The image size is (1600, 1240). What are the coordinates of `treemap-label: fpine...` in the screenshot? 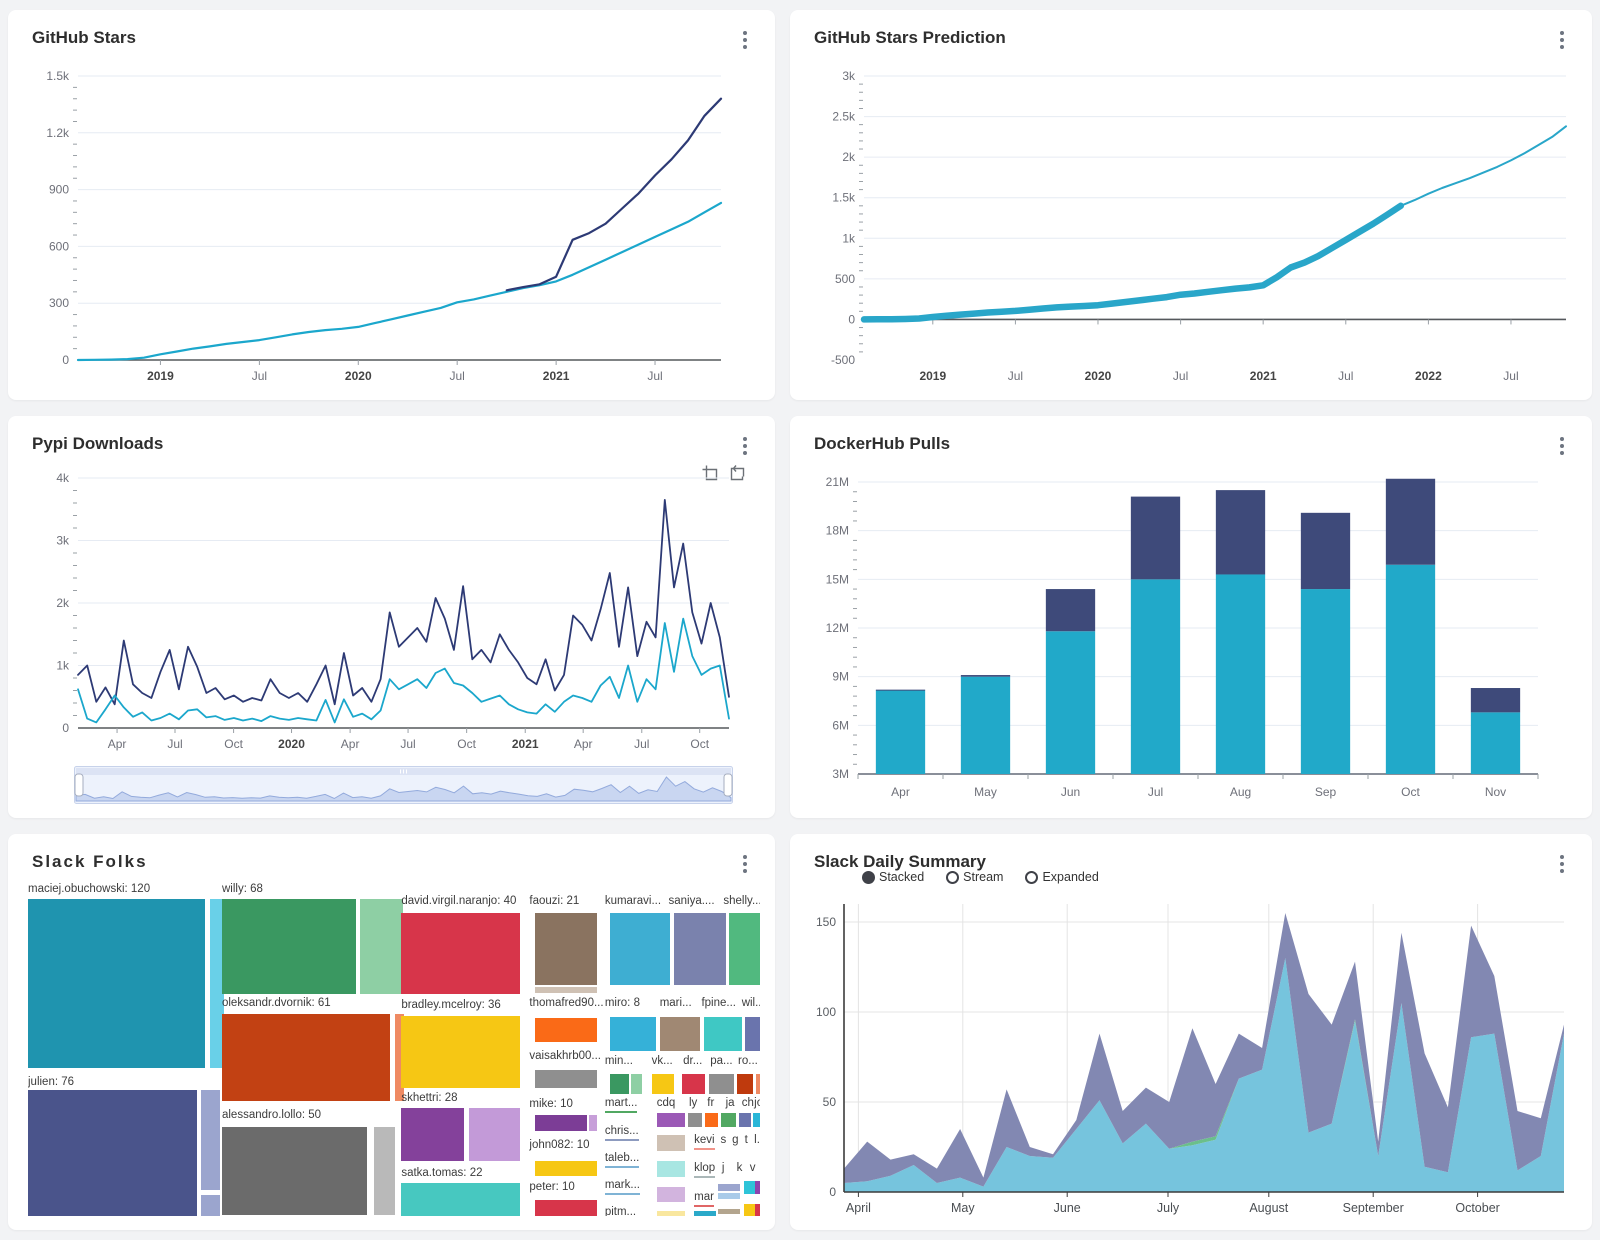 It's located at (718, 1003).